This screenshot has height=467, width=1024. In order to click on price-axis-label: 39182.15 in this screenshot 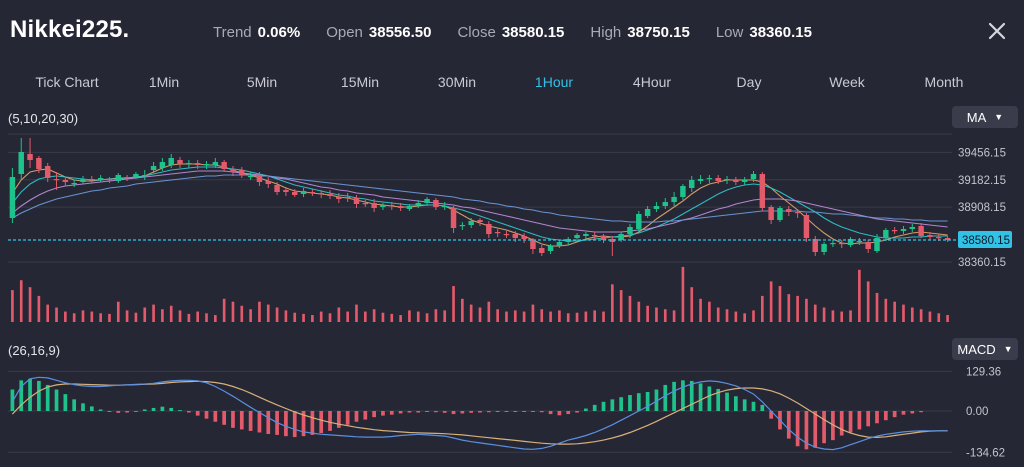, I will do `click(982, 181)`.